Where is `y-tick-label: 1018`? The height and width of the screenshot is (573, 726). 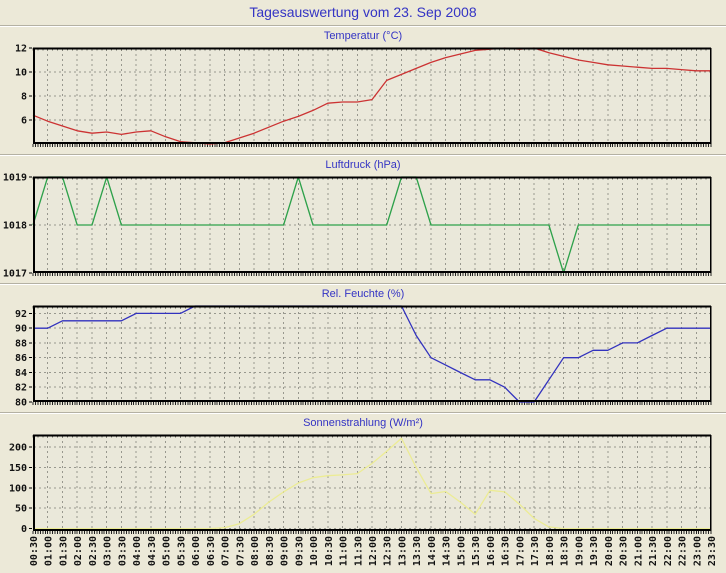
y-tick-label: 1018 is located at coordinates (15, 226).